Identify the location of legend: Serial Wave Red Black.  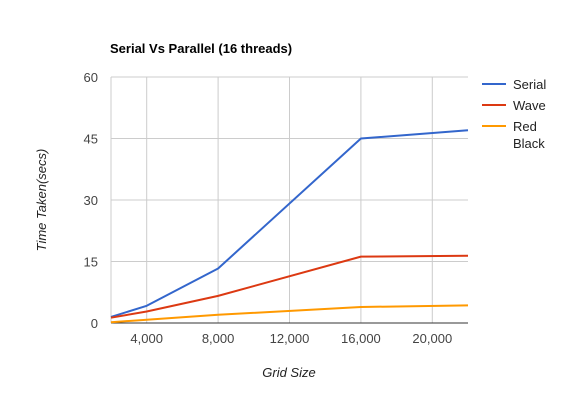
(514, 114).